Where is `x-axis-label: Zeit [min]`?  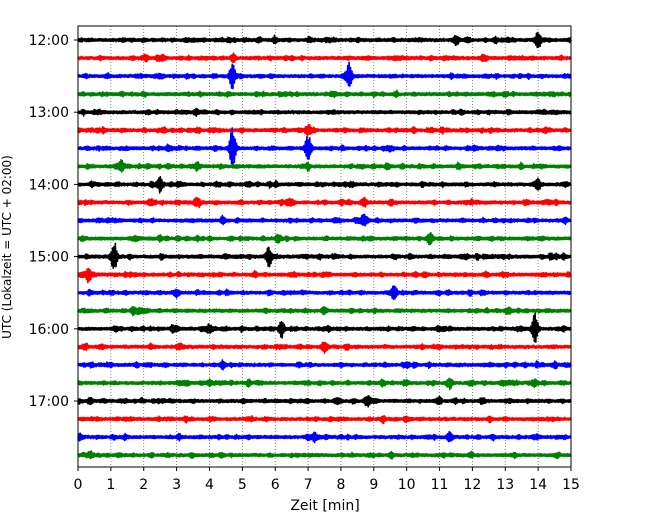 x-axis-label: Zeit [min] is located at coordinates (324, 506).